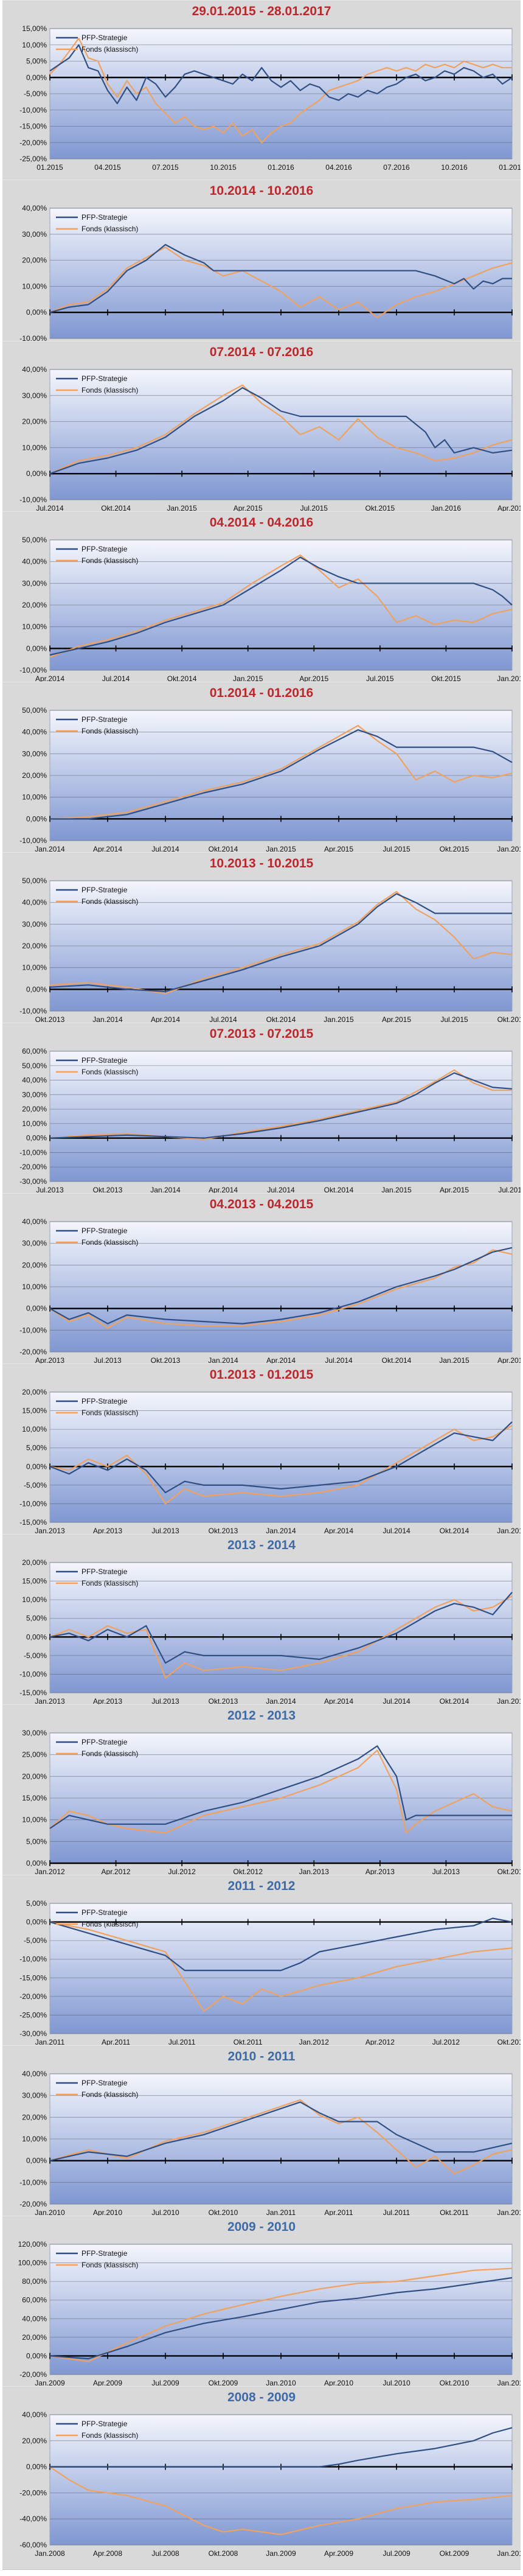  What do you see at coordinates (35, 1066) in the screenshot?
I see `y-tick-label: 50,00%` at bounding box center [35, 1066].